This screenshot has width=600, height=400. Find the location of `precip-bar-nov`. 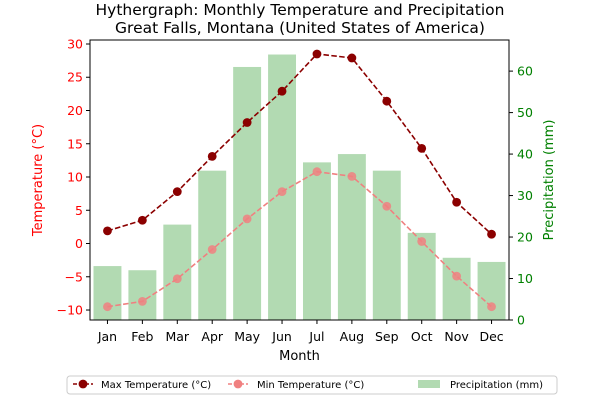

precip-bar-nov is located at coordinates (456, 288).